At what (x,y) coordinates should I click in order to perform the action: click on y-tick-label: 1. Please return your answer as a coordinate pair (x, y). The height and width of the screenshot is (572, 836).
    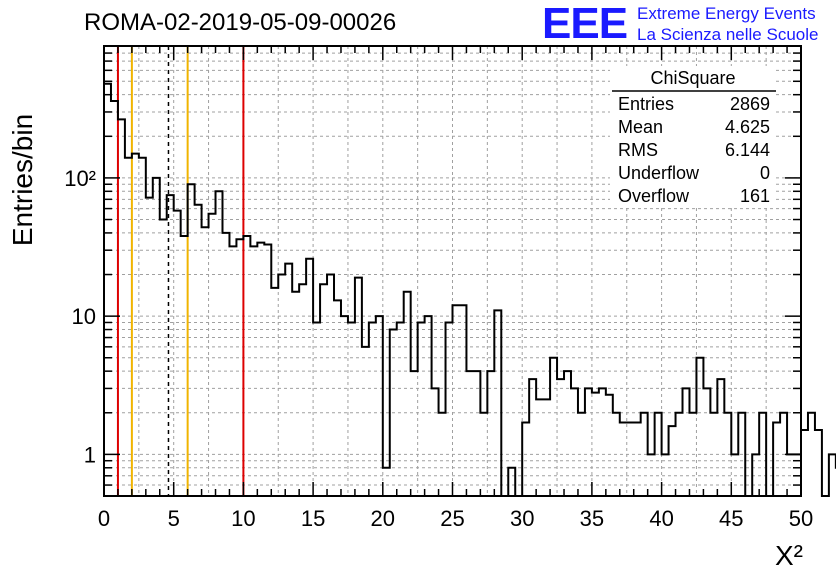
    Looking at the image, I should click on (90, 454).